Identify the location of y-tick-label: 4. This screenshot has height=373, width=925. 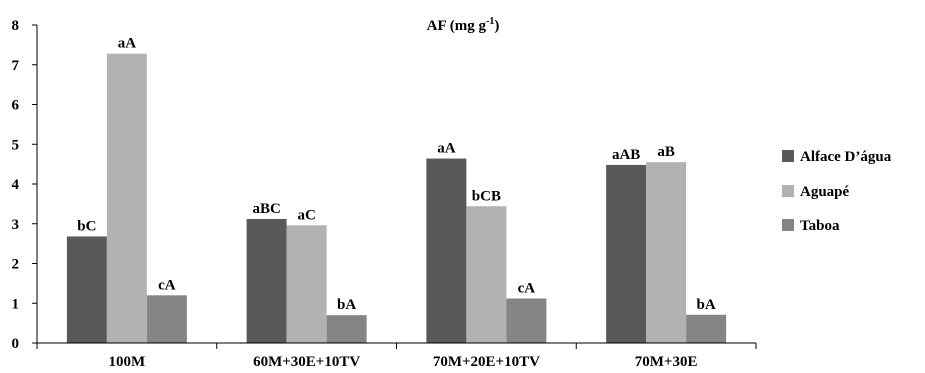
(16, 185).